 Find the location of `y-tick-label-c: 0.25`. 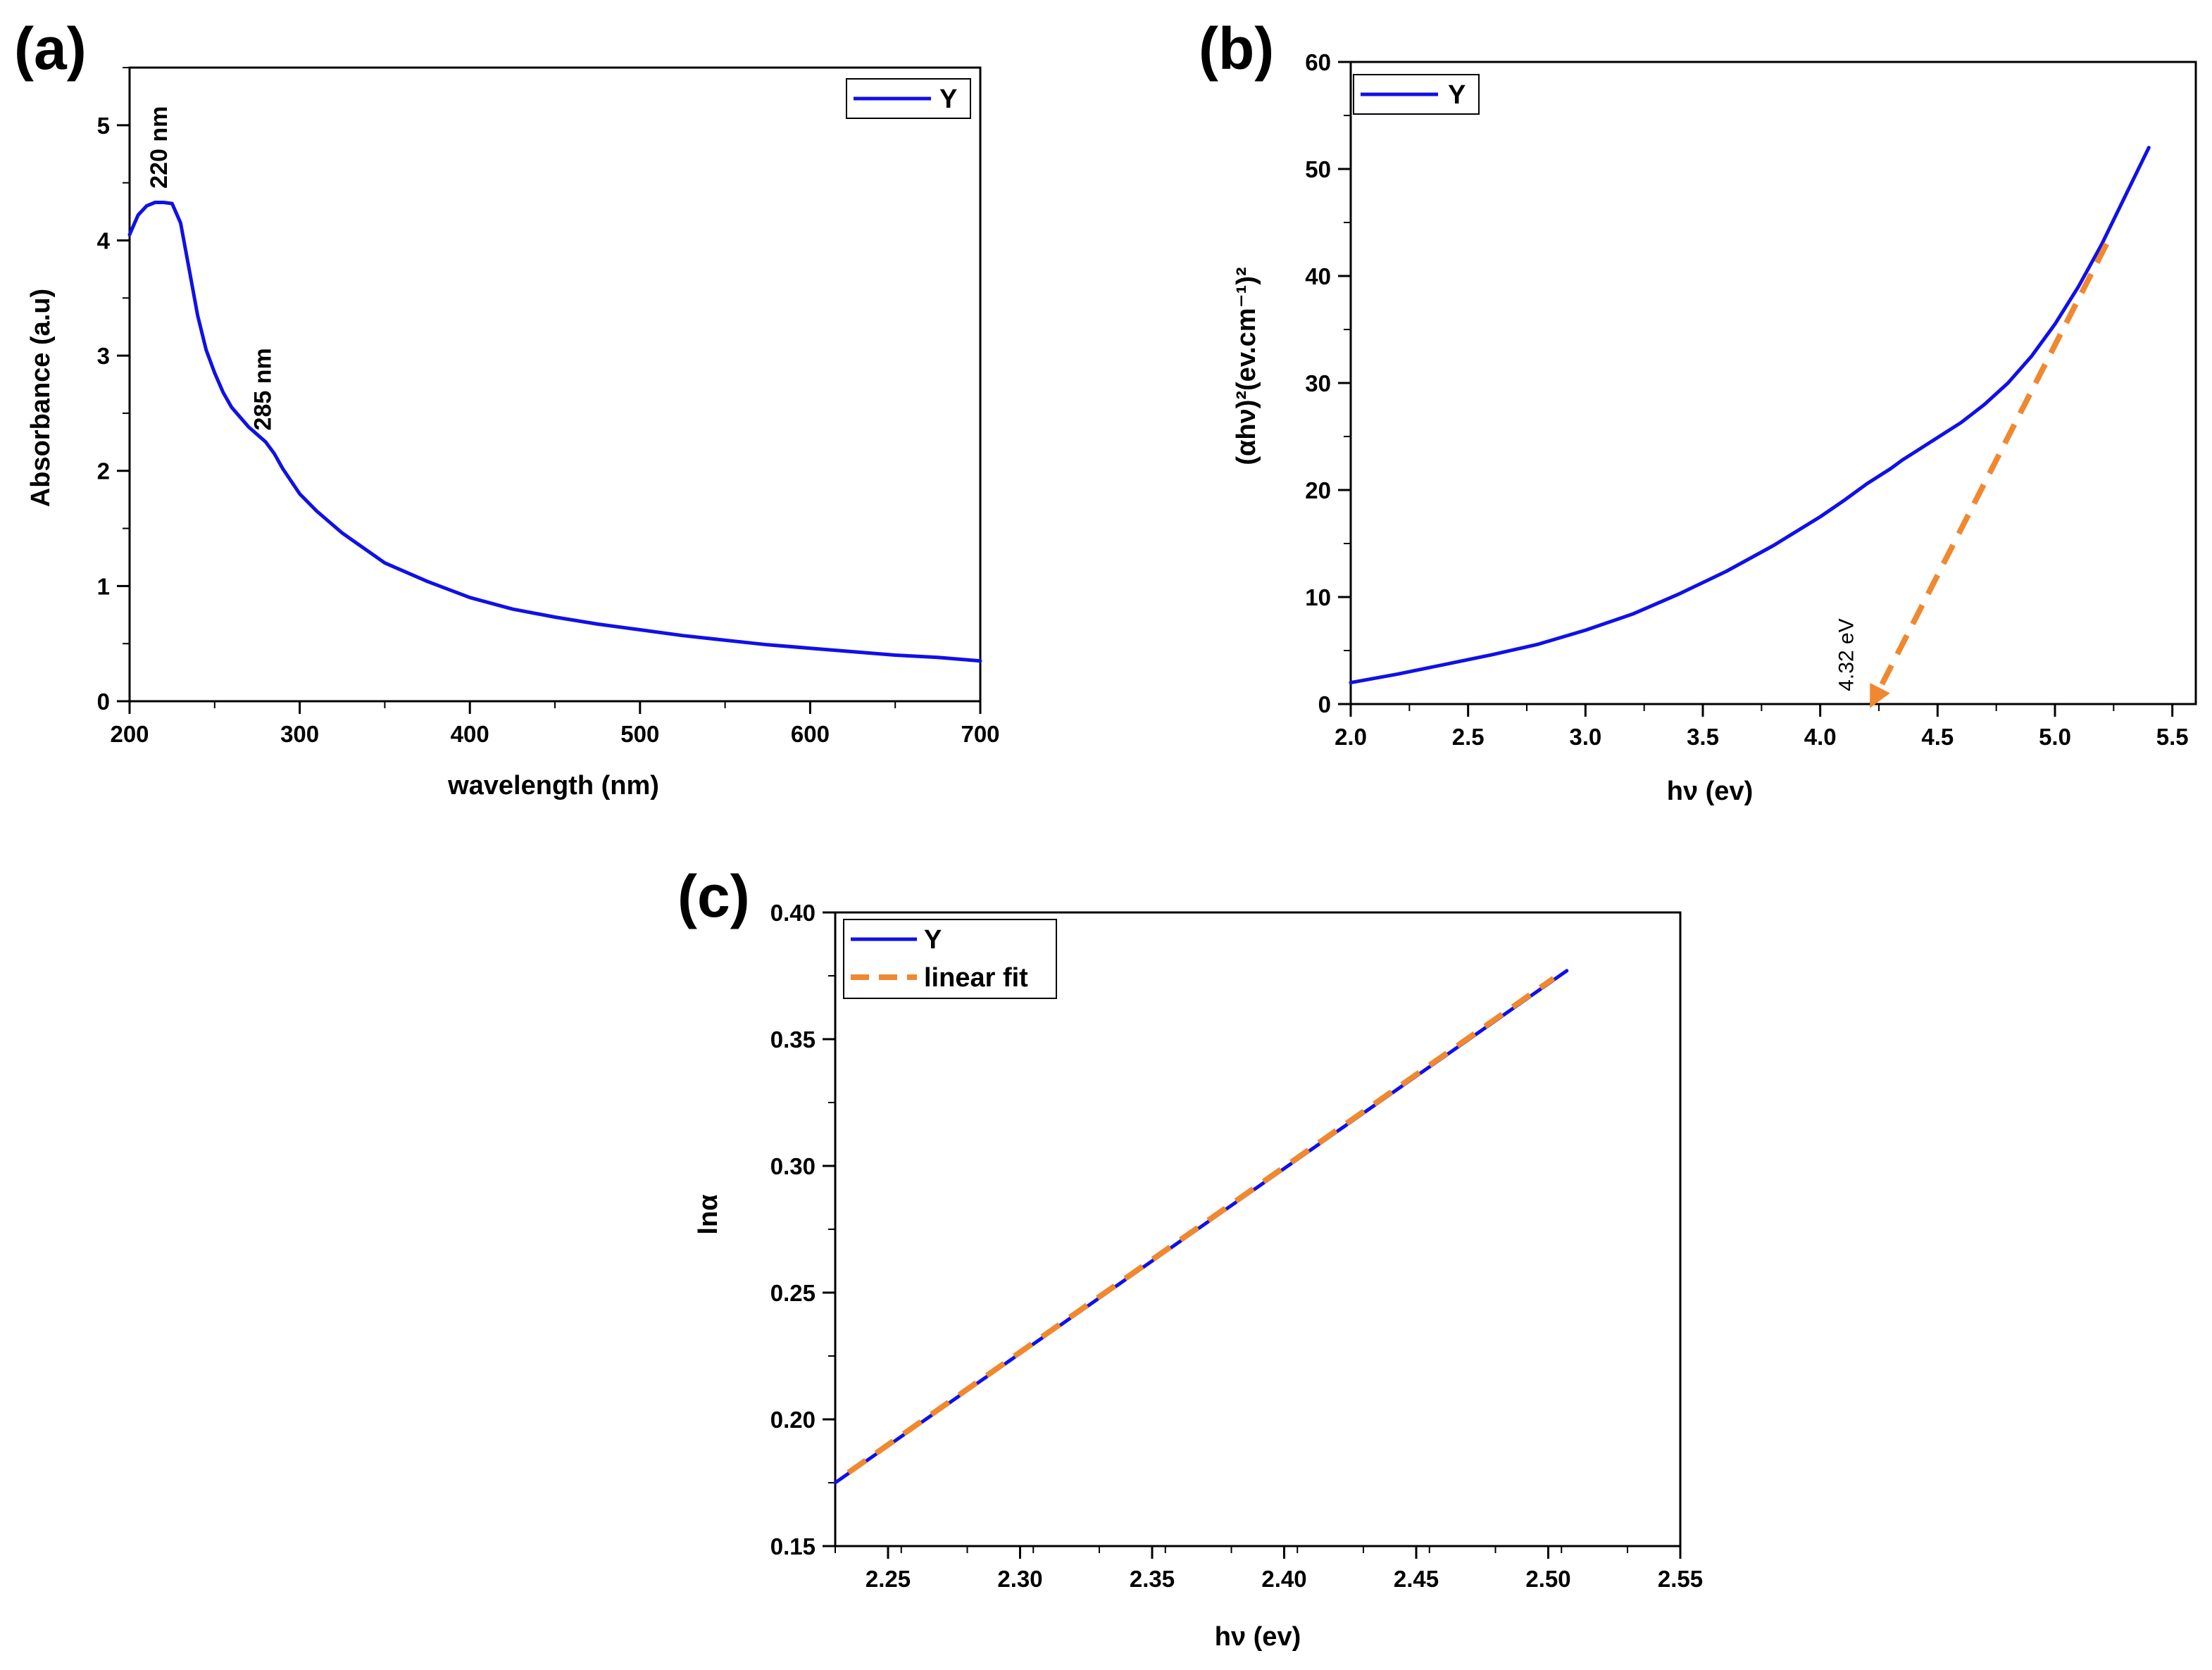

y-tick-label-c: 0.25 is located at coordinates (793, 1293).